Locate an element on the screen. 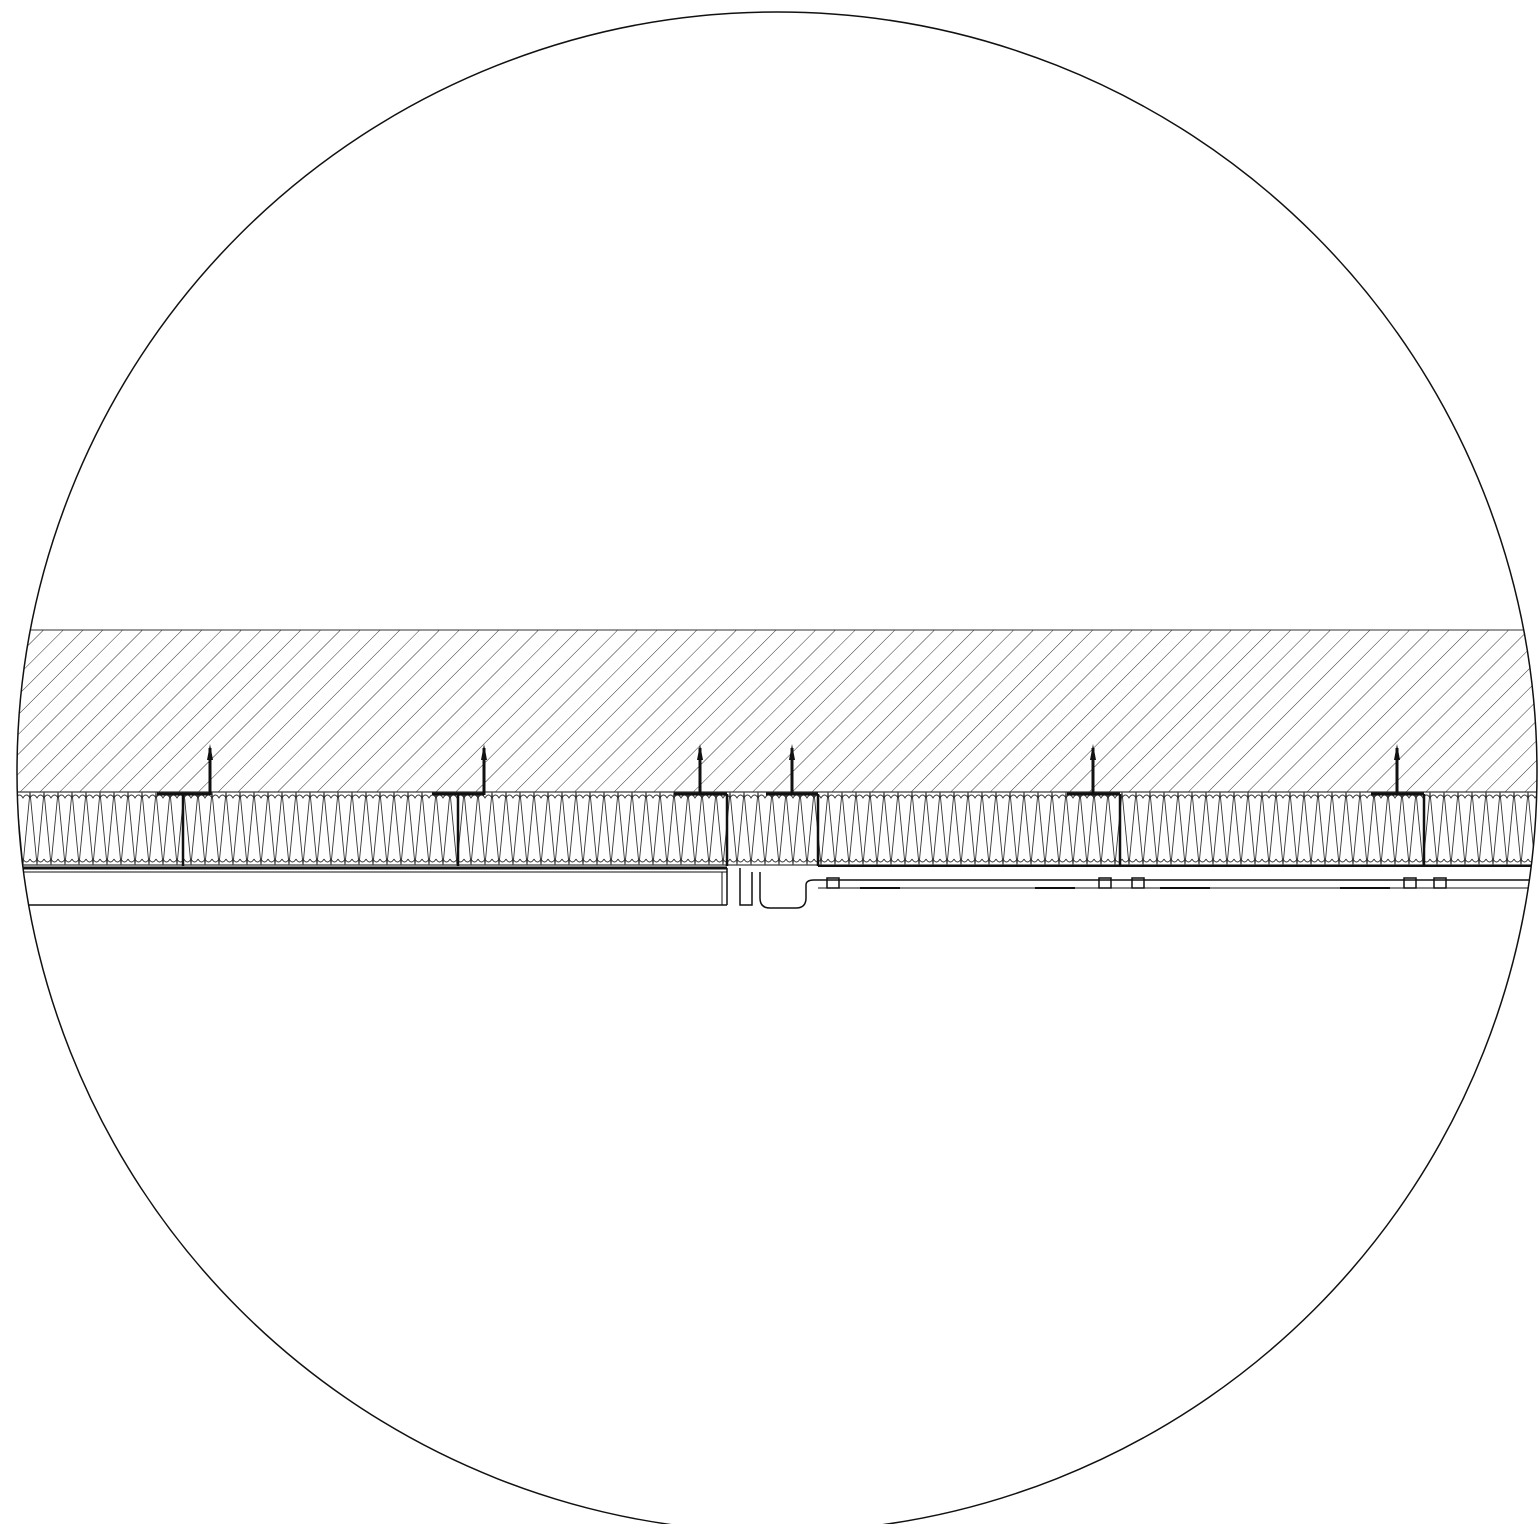 The width and height of the screenshot is (1538, 1524). fixings is located at coordinates (802, 816).